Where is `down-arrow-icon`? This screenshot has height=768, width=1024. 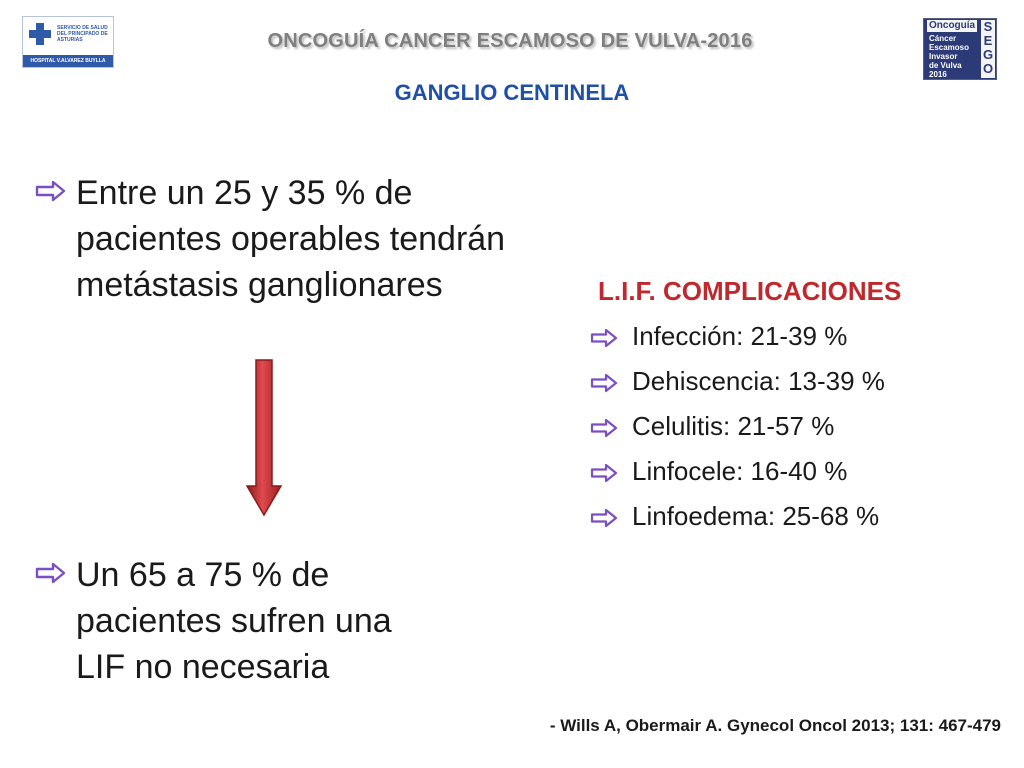 down-arrow-icon is located at coordinates (264, 438).